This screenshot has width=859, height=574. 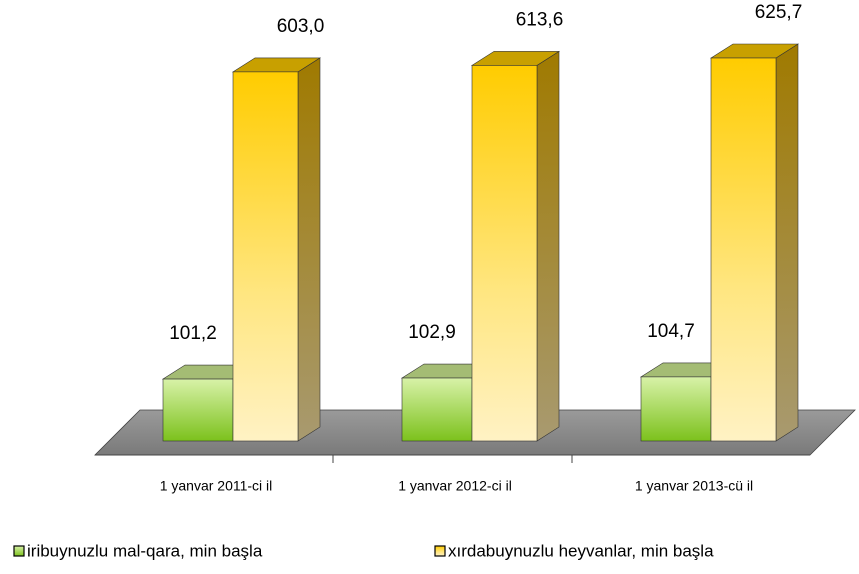 I want to click on x-tick-label: 1 yanvar 2013-cü il, so click(x=694, y=486).